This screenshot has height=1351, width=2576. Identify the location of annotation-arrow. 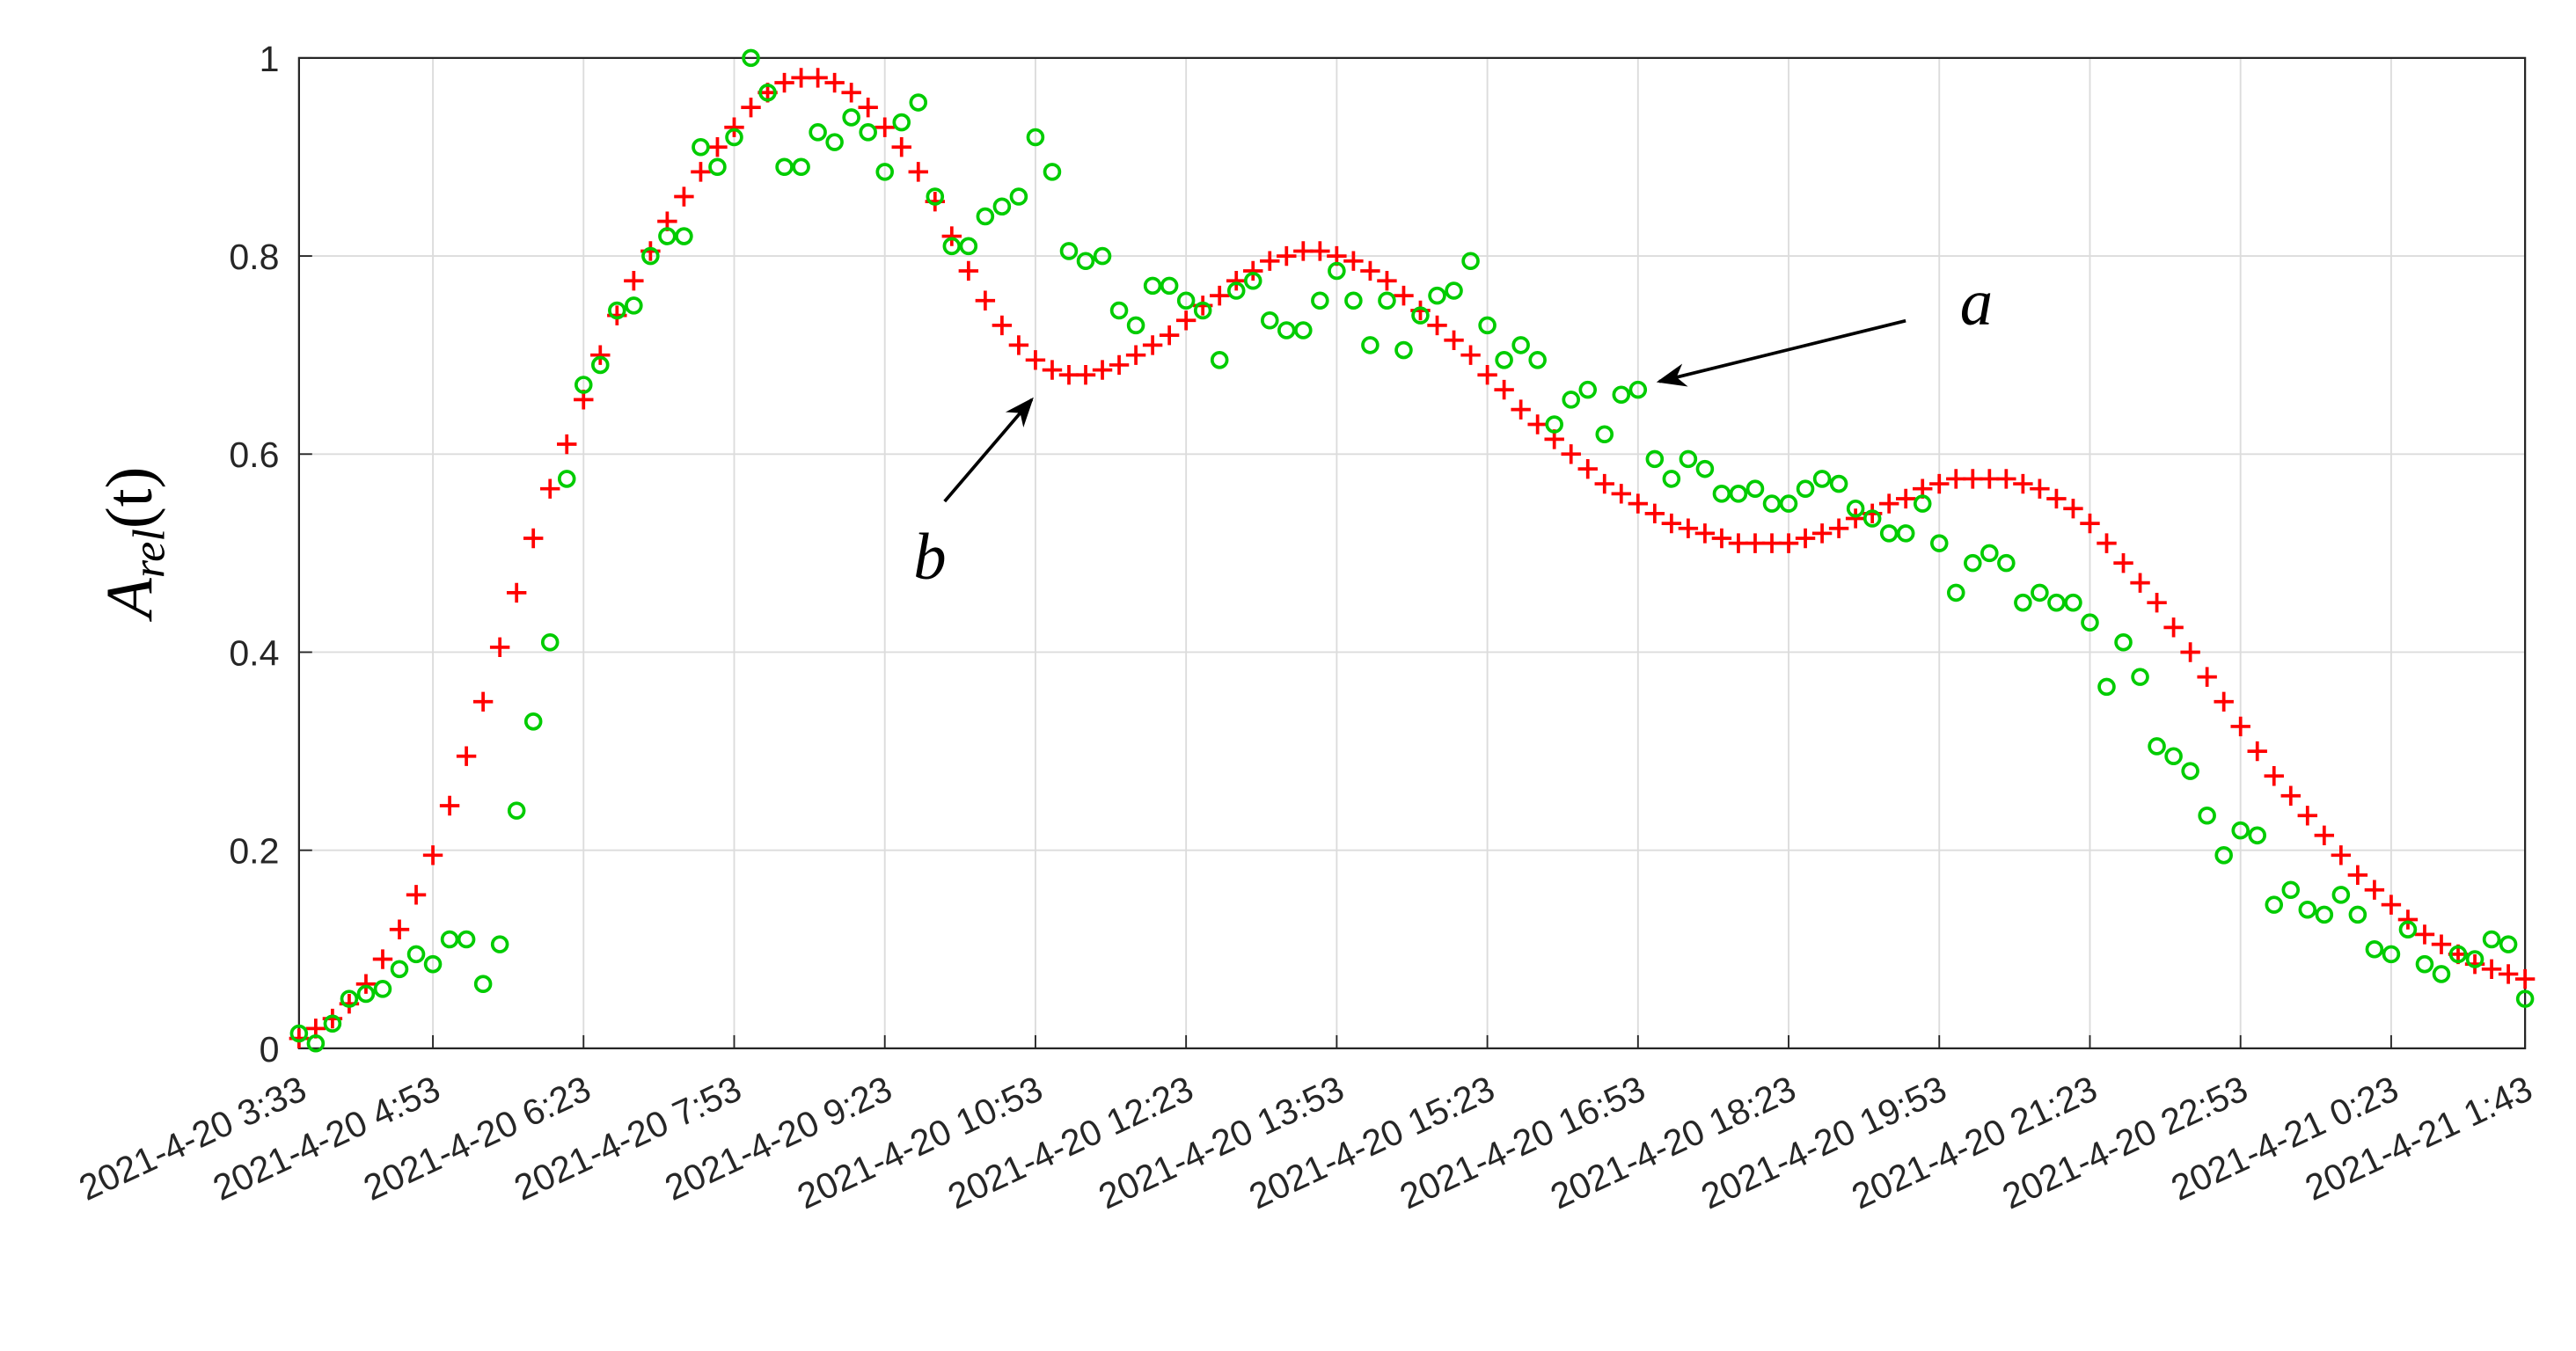
(1781, 352).